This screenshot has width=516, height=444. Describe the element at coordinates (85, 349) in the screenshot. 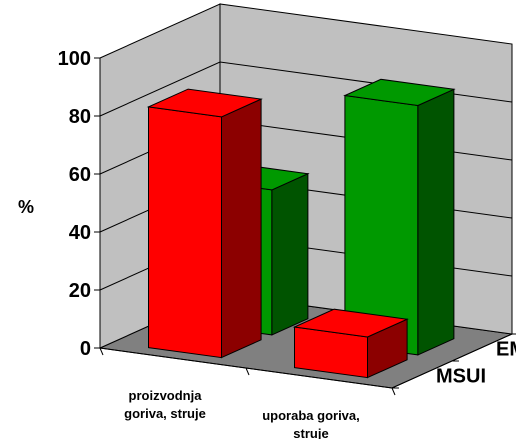

I see `y-tick-label: 0` at that location.